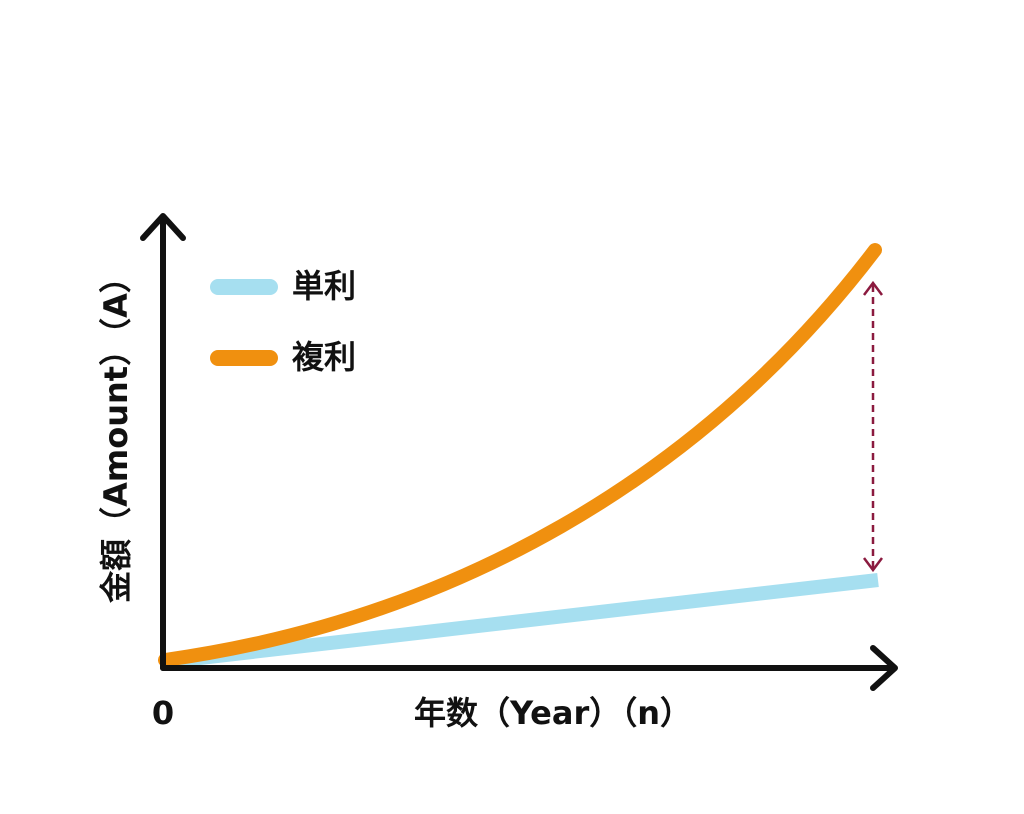 The height and width of the screenshot is (814, 1024). I want to click on simple-interest-line, so click(521, 621).